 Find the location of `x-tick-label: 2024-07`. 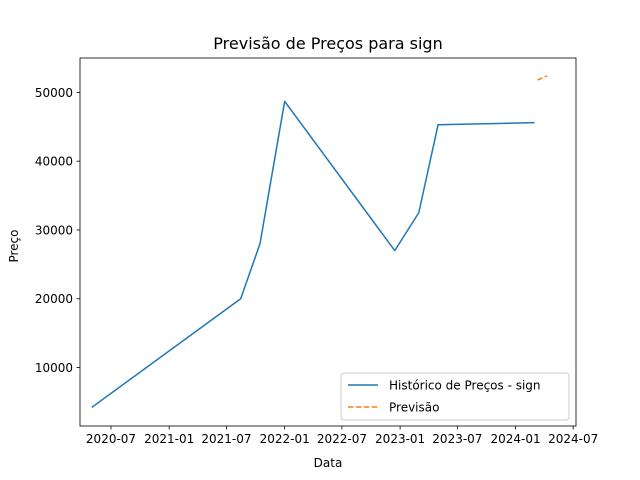

x-tick-label: 2024-07 is located at coordinates (573, 439).